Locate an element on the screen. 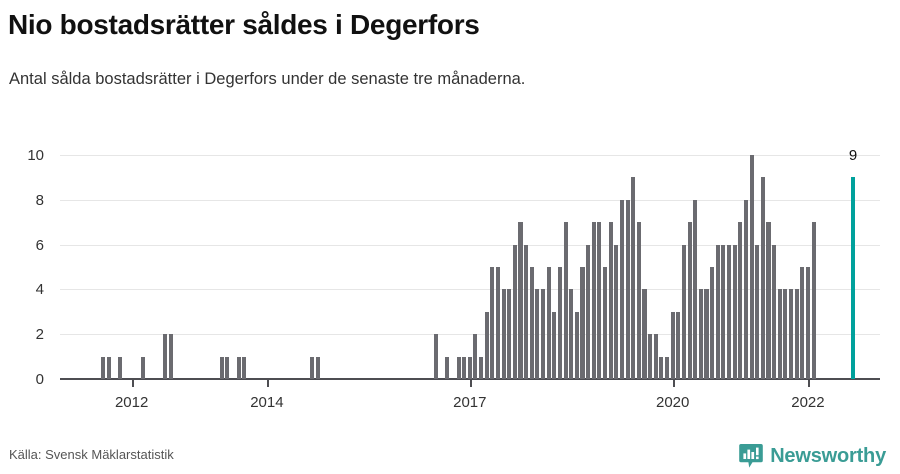 Image resolution: width=900 pixels, height=474 pixels. bar-highlighted is located at coordinates (853, 278).